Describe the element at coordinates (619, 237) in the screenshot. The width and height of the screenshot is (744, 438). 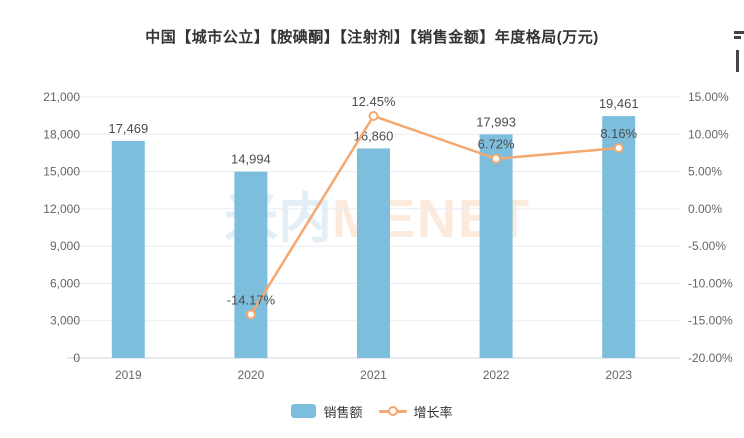
I see `bar-2023` at that location.